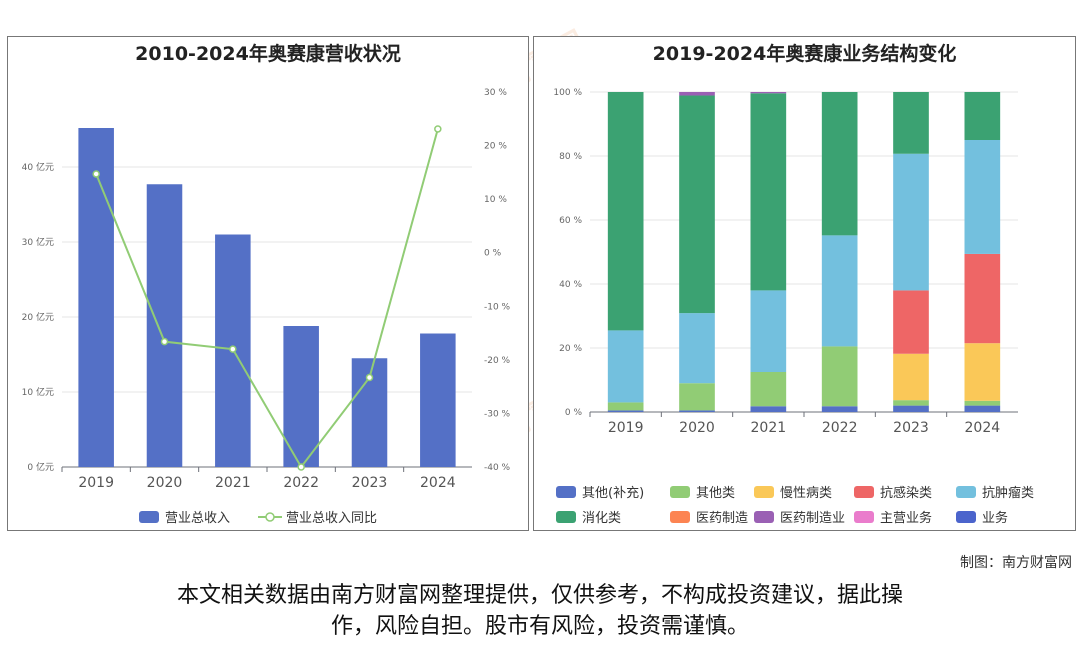  I want to click on y-tick-label: 20 %, so click(570, 349).